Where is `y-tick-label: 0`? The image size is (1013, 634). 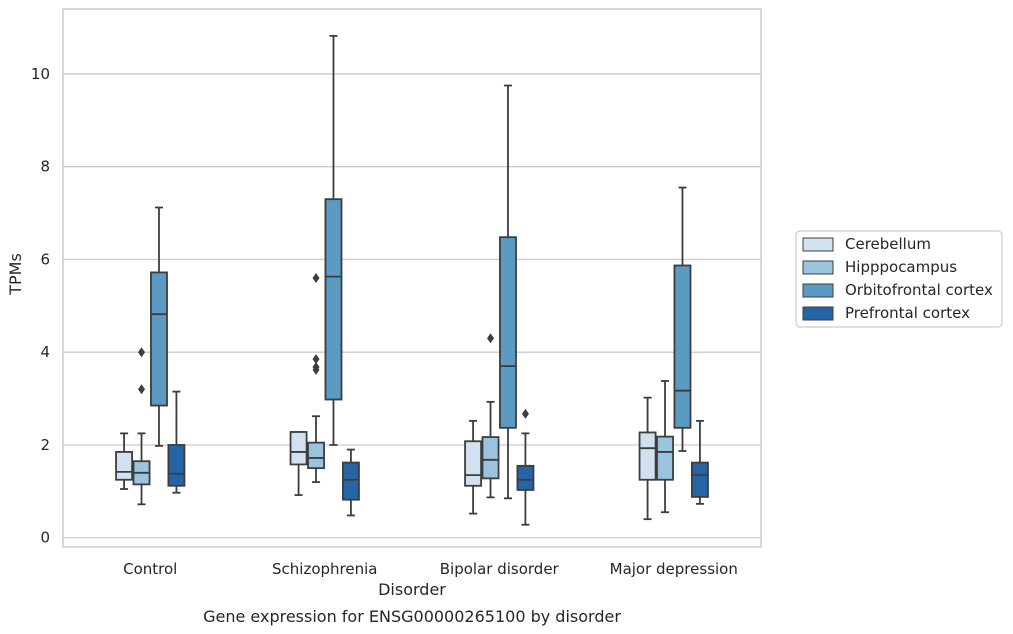 y-tick-label: 0 is located at coordinates (45, 538).